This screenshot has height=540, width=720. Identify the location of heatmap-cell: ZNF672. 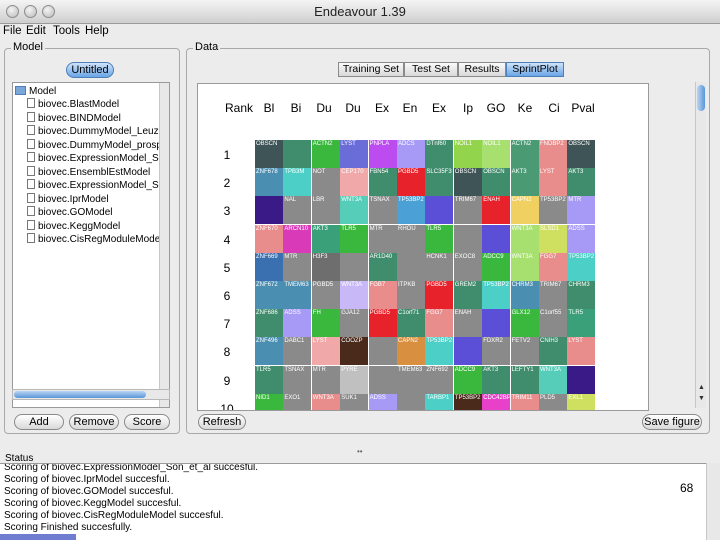
(269, 295).